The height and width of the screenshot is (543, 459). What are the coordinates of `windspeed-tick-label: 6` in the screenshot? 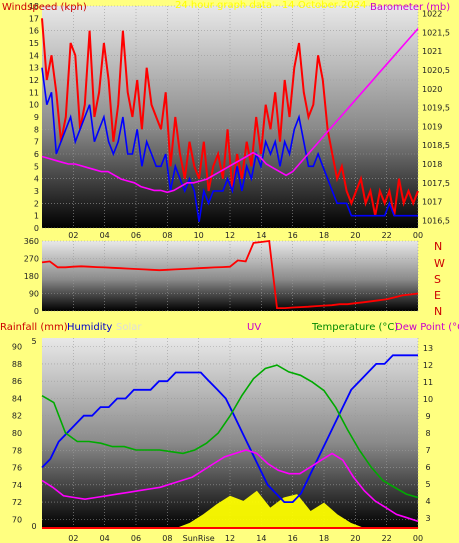 It's located at (36, 154).